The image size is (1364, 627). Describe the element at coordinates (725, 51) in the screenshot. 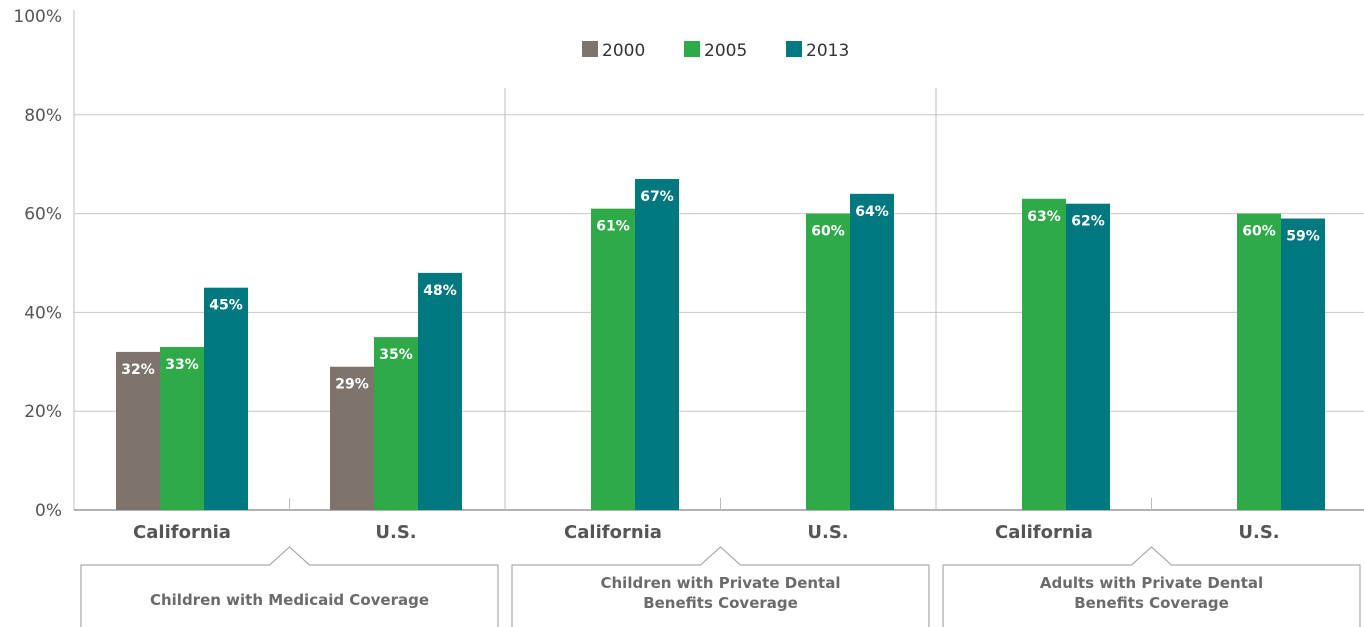

I see `legend-label: 2005` at that location.